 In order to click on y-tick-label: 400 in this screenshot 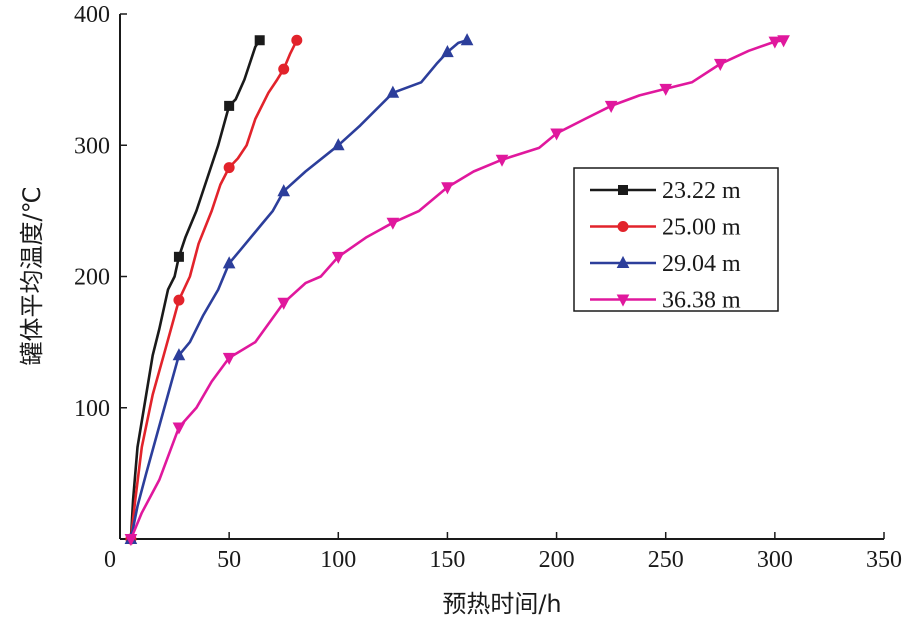, I will do `click(92, 15)`.